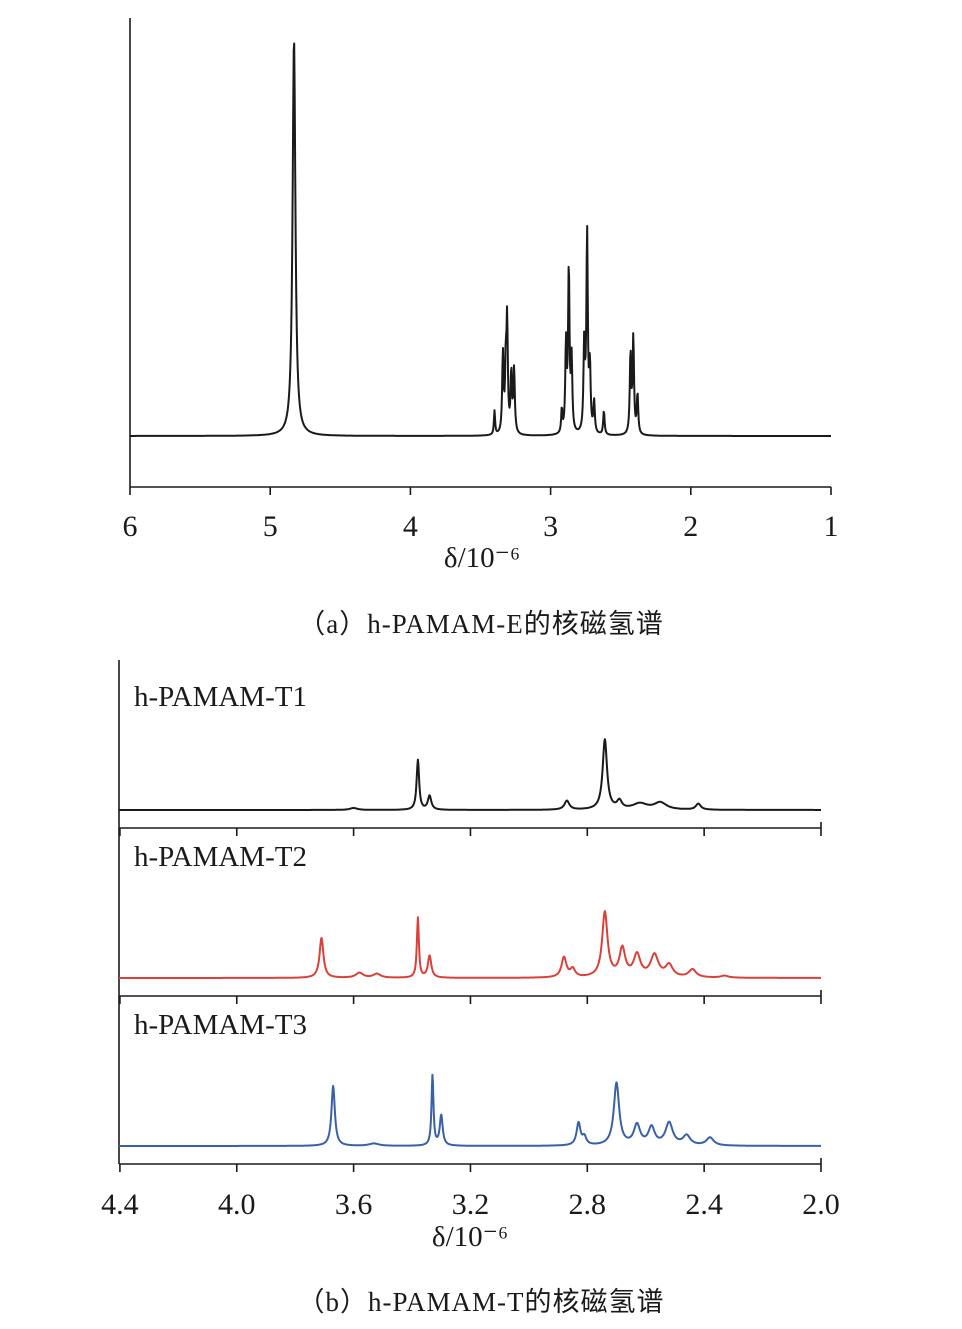 The image size is (962, 1329). I want to click on panel-b-x-axis-label: δ/10⁻⁶, so click(470, 1237).